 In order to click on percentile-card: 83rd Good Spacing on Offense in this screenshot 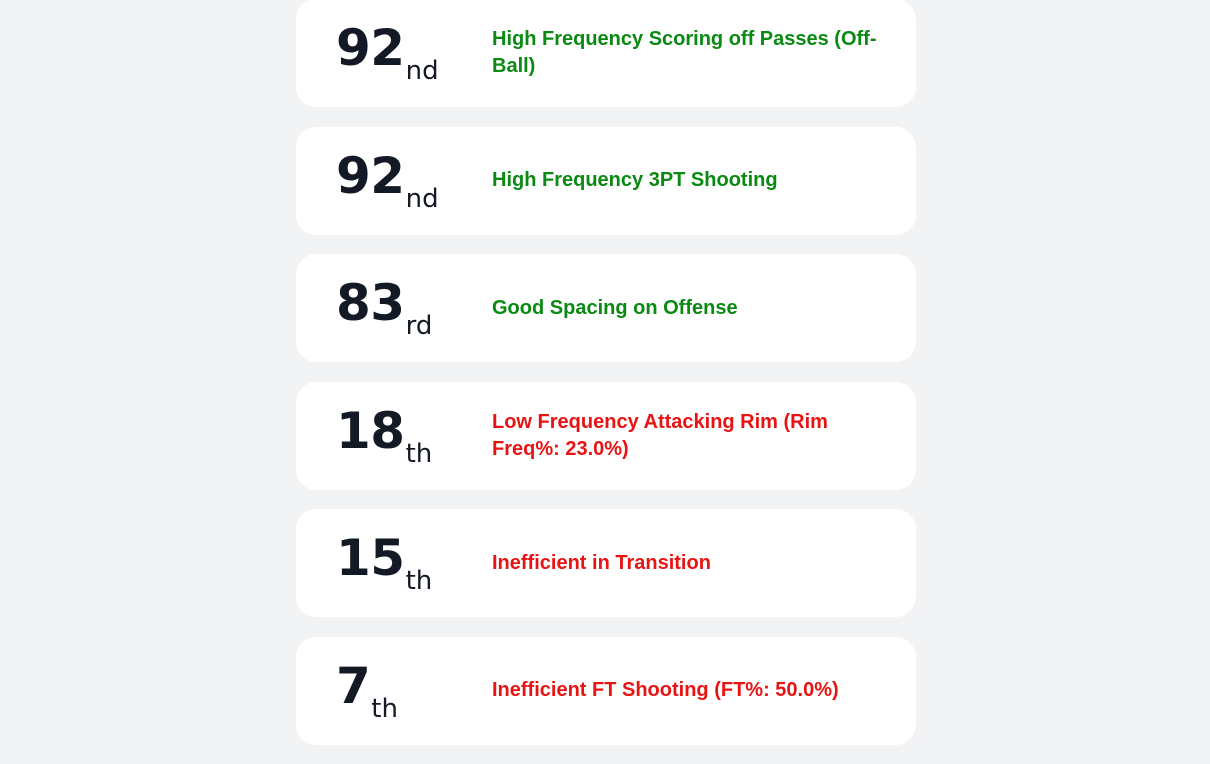, I will do `click(606, 308)`.